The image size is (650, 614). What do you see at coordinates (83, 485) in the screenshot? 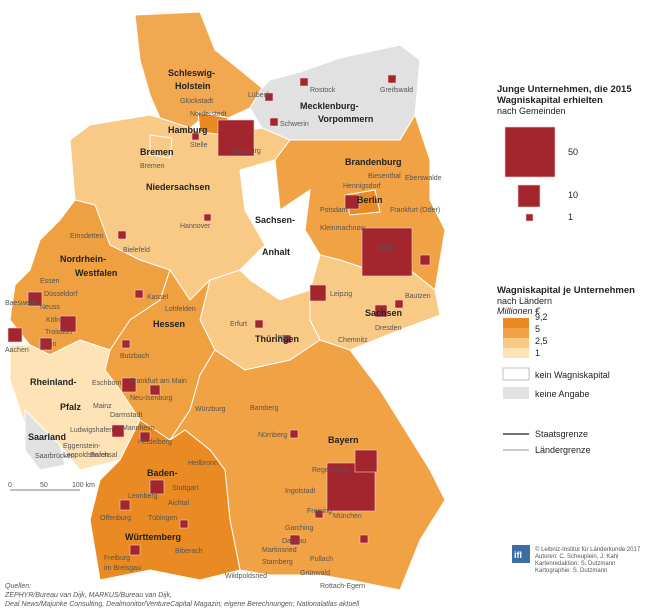
I see `scale-label: 100 km` at bounding box center [83, 485].